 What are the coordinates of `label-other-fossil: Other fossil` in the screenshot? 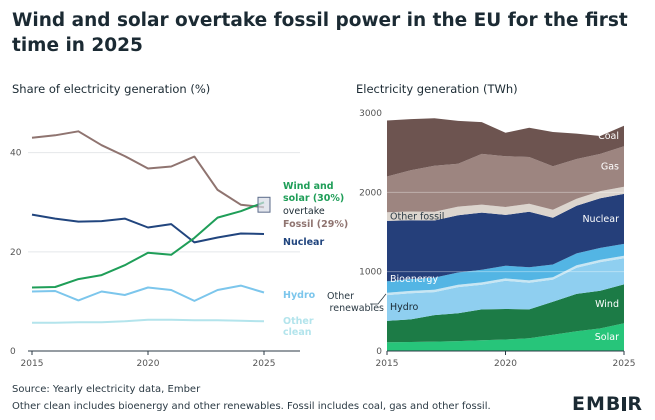 It's located at (417, 217).